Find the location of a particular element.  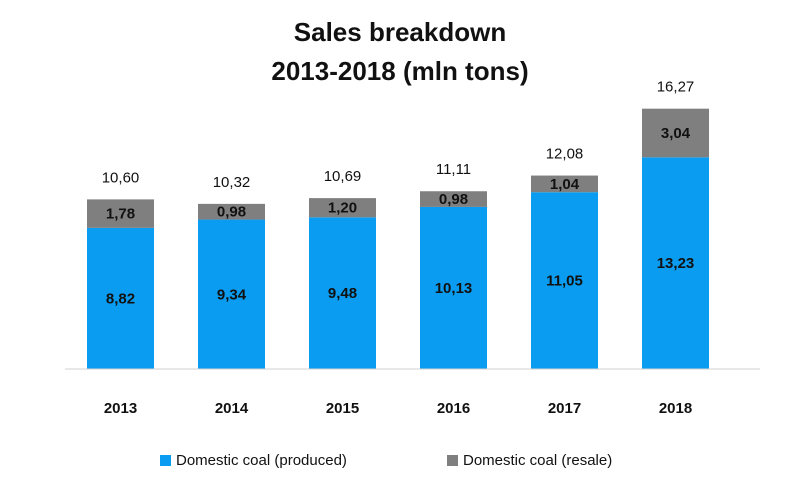

data-label-resale-2018: 3,04 is located at coordinates (676, 133).